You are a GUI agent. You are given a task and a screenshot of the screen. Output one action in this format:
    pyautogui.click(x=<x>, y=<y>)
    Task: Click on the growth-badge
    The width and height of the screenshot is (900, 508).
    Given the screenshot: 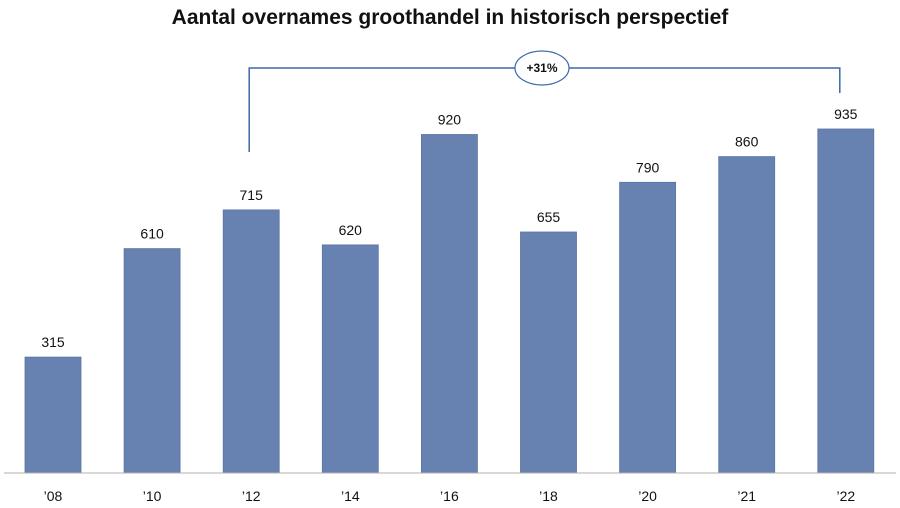 What is the action you would take?
    pyautogui.click(x=542, y=68)
    